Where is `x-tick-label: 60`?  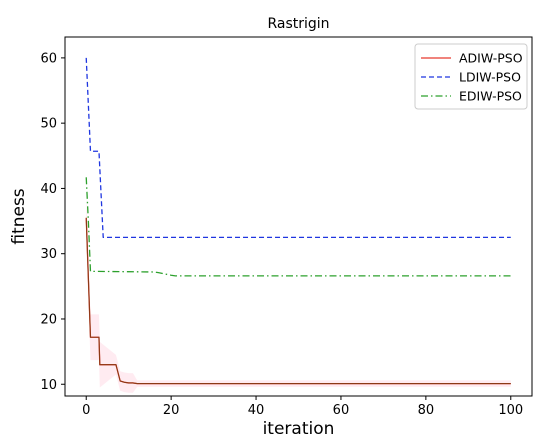
x-tick-label: 60 is located at coordinates (341, 410).